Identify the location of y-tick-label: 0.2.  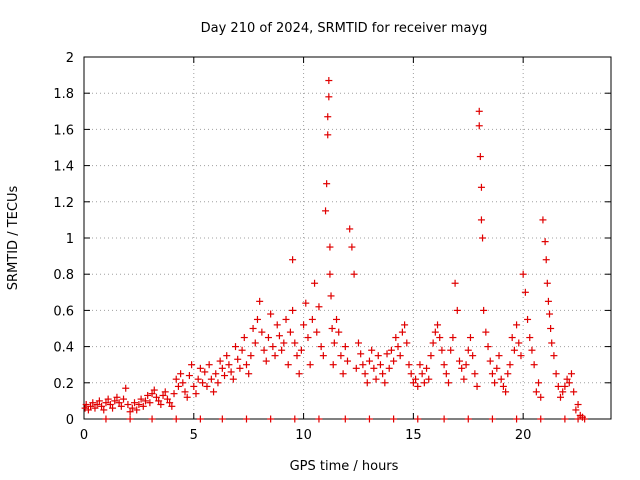
(63, 384).